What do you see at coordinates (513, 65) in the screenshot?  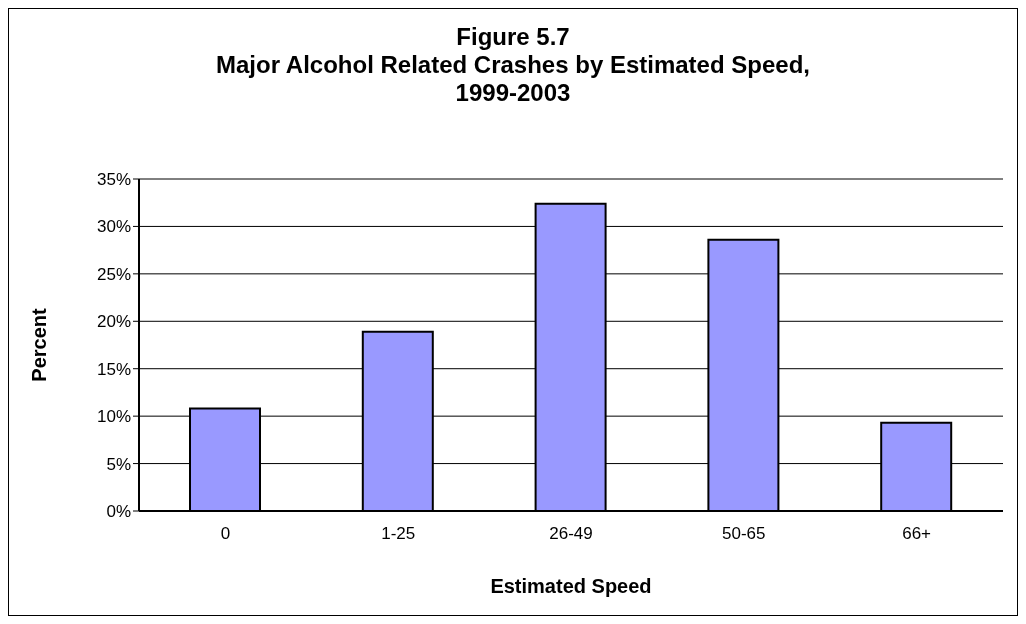 I see `chart-title: Figure 5.7 Major Alcohol Related Crashes by Estimated Speed, 1999-2003` at bounding box center [513, 65].